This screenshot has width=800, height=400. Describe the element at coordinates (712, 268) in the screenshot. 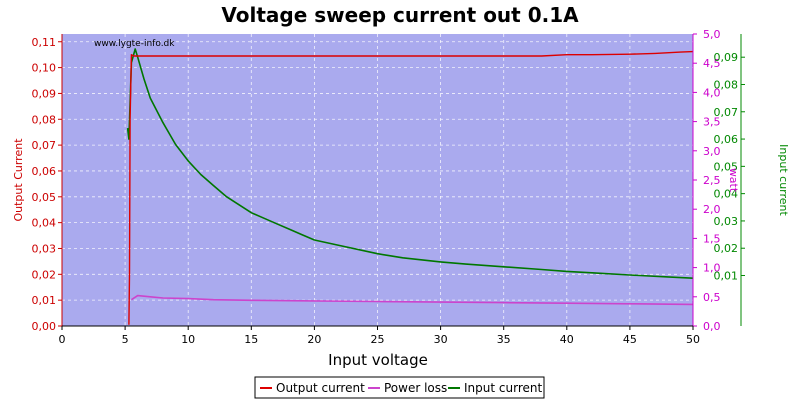

I see `right-axis-watt-tick-label: 1,0` at that location.